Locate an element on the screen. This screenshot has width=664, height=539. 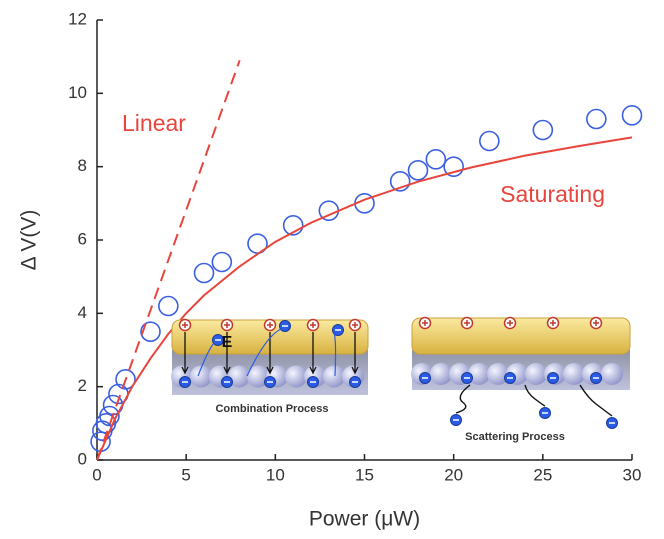
y-tick-label: 8 is located at coordinates (82, 165).